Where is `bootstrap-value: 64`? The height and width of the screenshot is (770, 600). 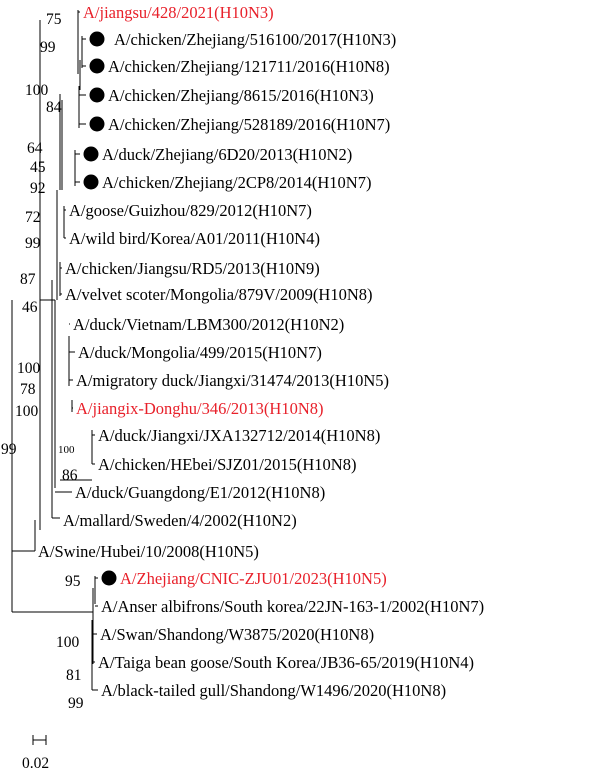
bootstrap-value: 64 is located at coordinates (35, 148).